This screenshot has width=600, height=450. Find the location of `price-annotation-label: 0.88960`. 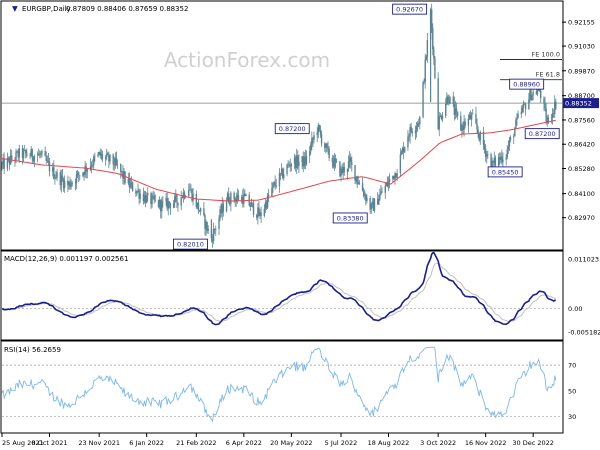

price-annotation-label: 0.88960 is located at coordinates (526, 85).